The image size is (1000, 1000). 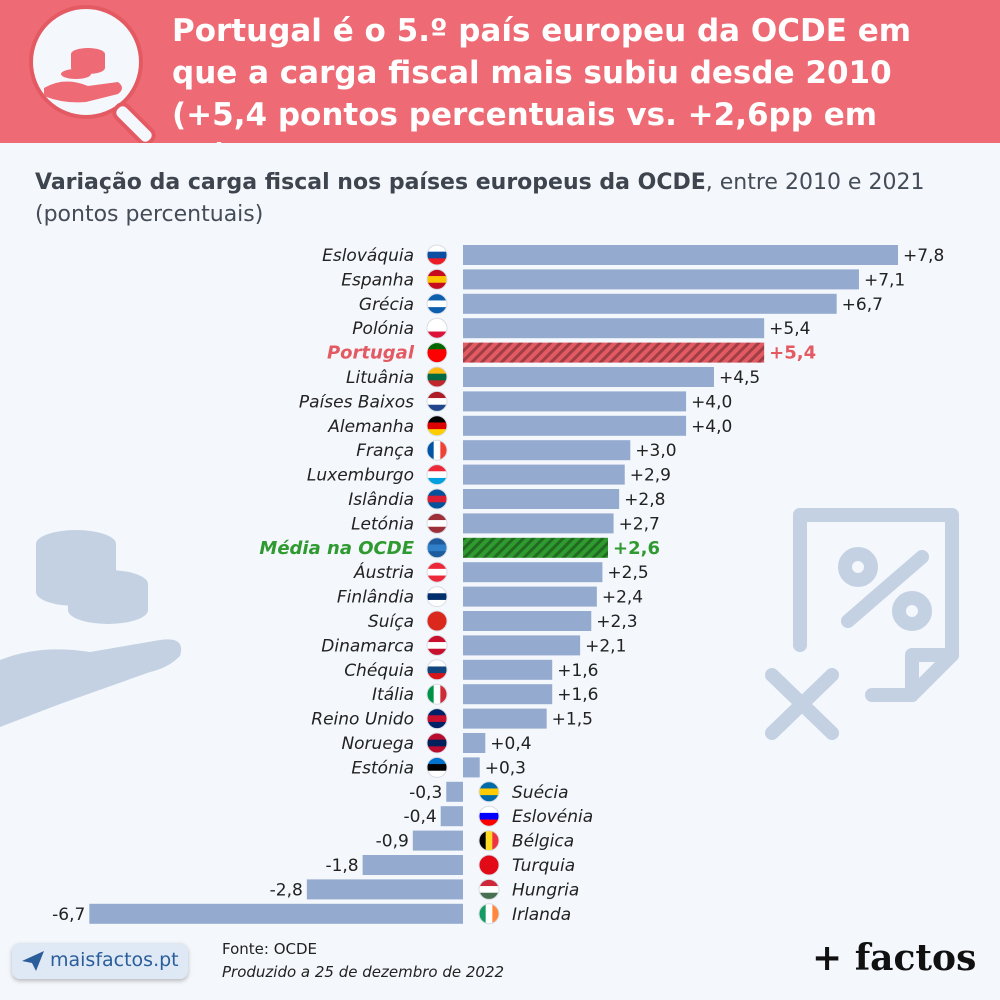 I want to click on value-label-letonia: +2,7, so click(x=639, y=524).